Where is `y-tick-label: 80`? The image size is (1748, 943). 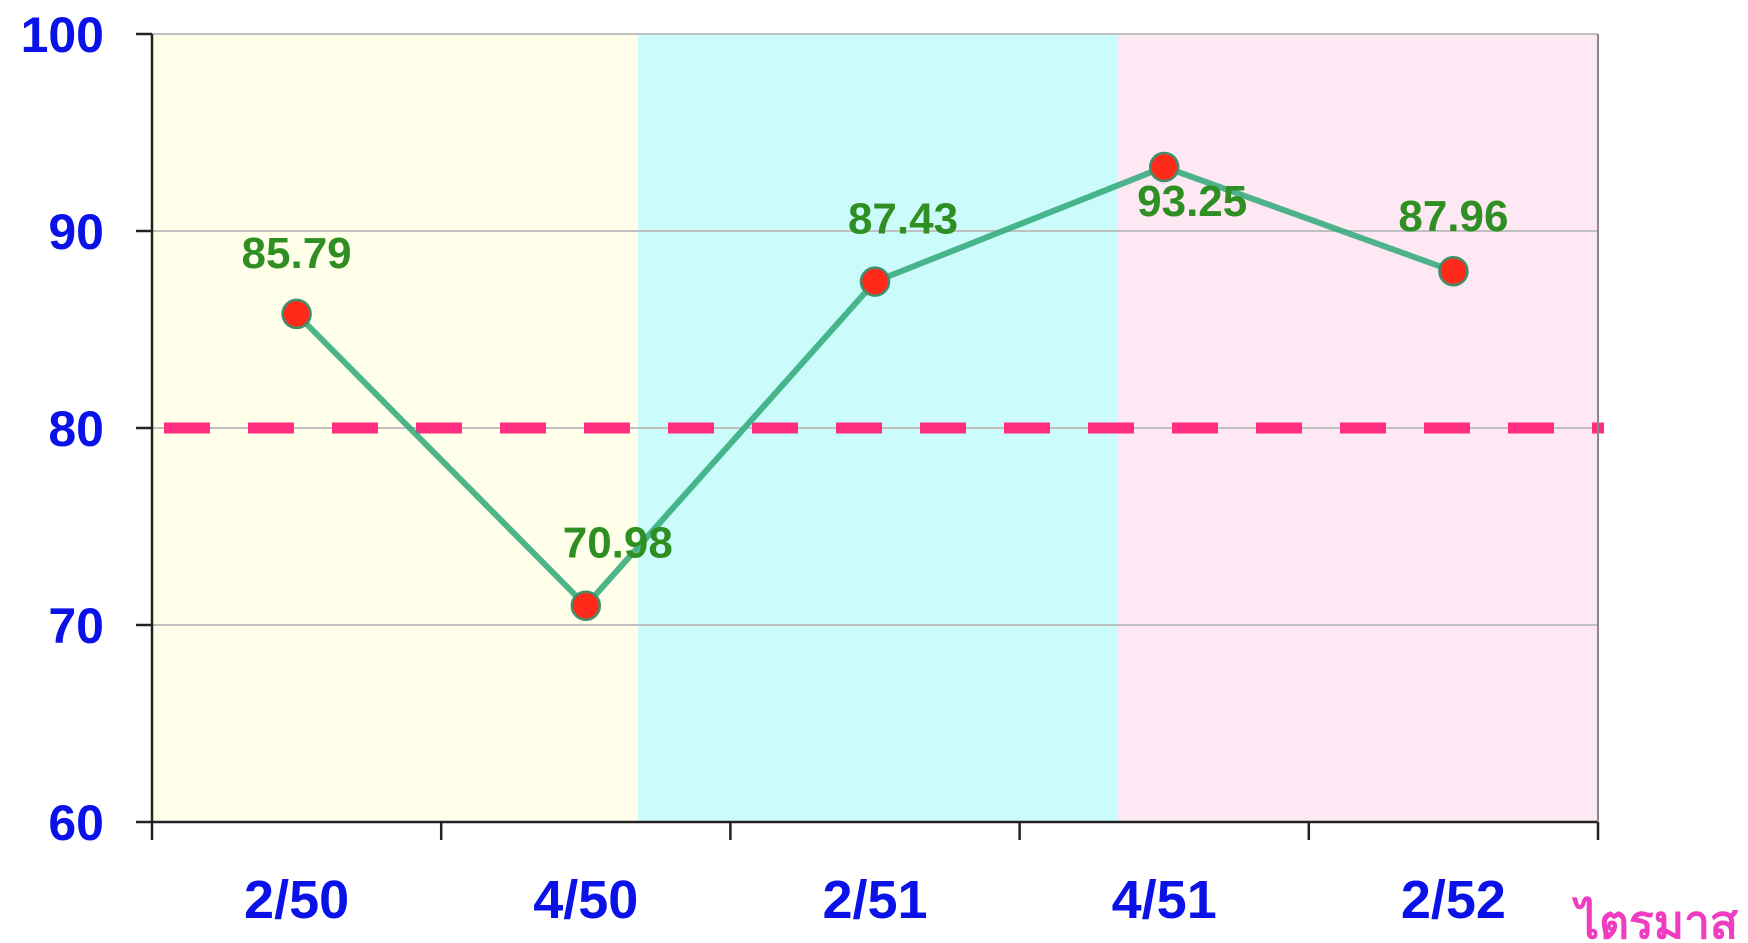
y-tick-label: 80 is located at coordinates (76, 429).